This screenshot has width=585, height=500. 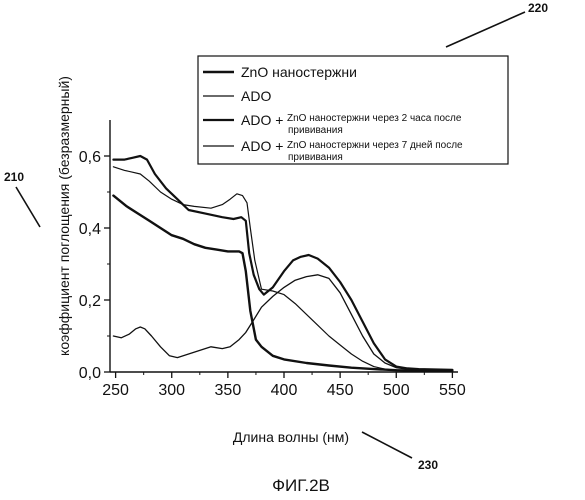 What do you see at coordinates (171, 390) in the screenshot?
I see `x-tick-label: 300` at bounding box center [171, 390].